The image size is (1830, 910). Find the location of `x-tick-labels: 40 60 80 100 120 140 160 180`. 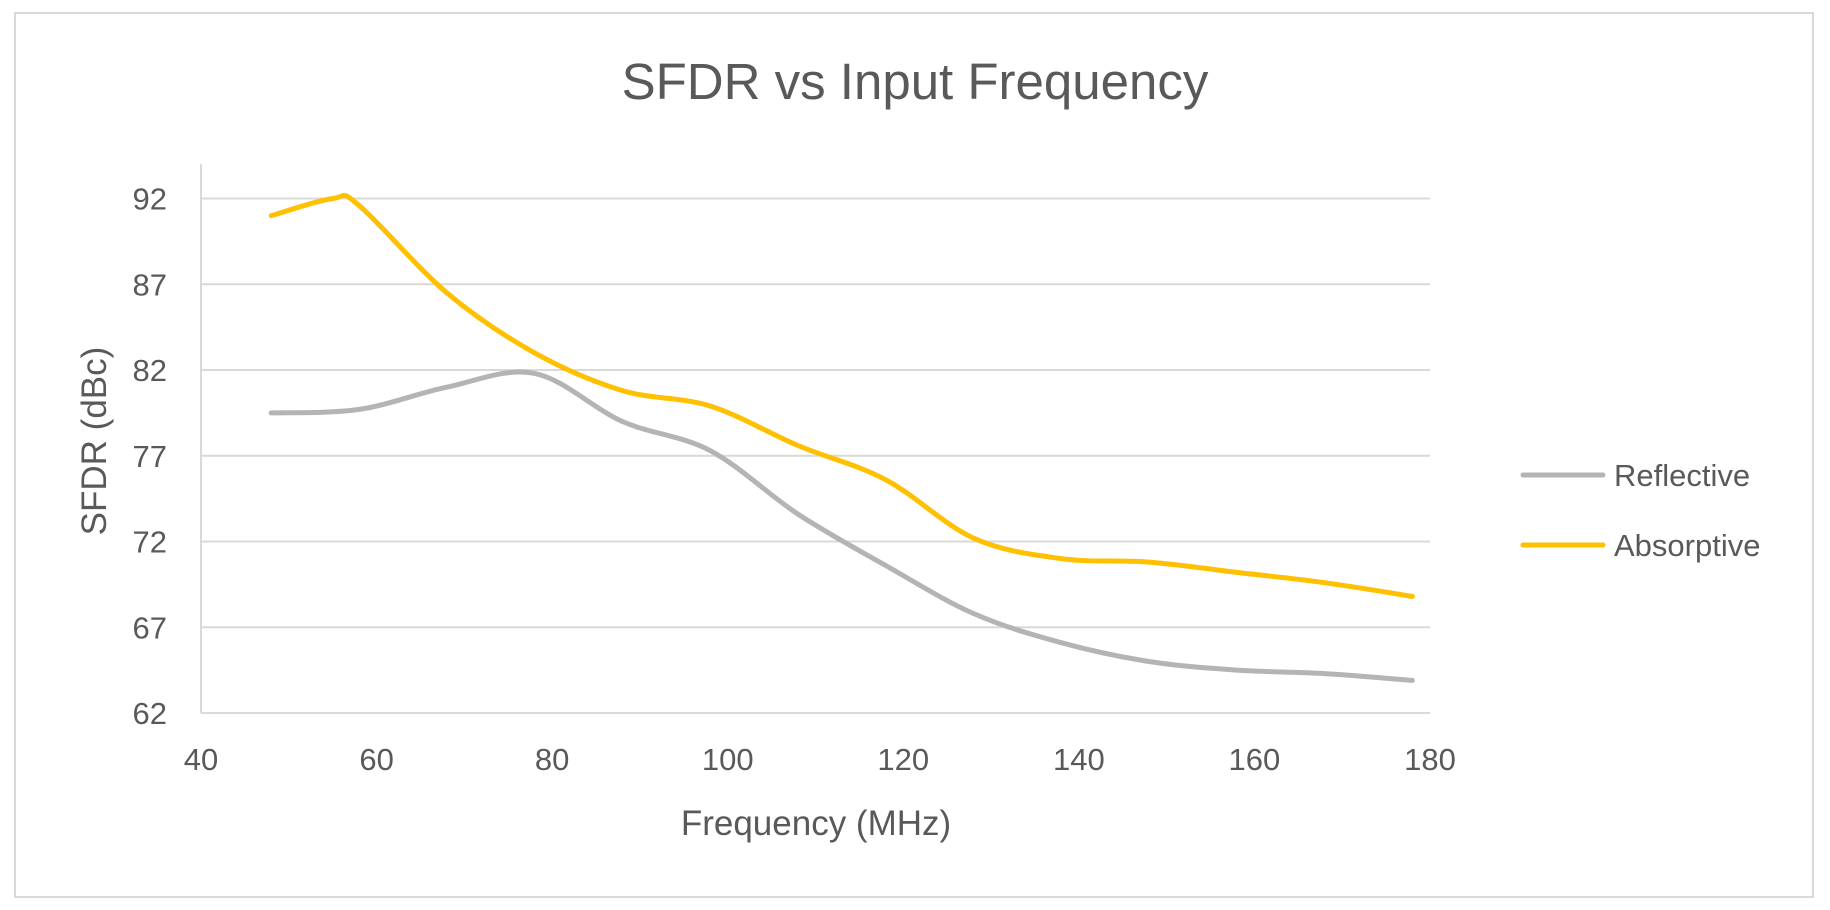

x-tick-labels: 40 60 80 100 120 140 160 180 is located at coordinates (820, 759).